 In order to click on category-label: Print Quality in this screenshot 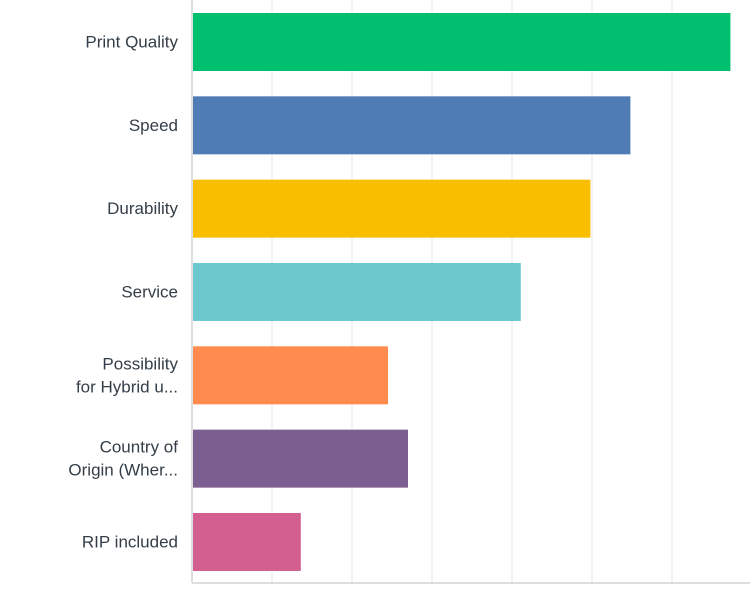, I will do `click(131, 42)`.